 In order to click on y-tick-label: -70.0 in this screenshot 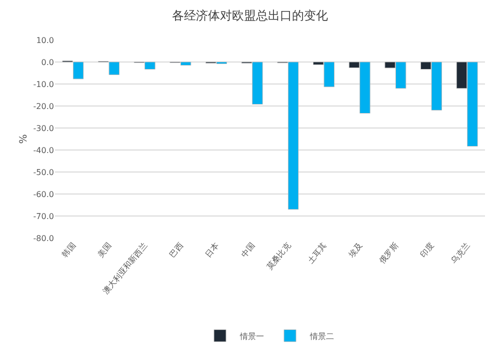, I will do `click(43, 216)`.